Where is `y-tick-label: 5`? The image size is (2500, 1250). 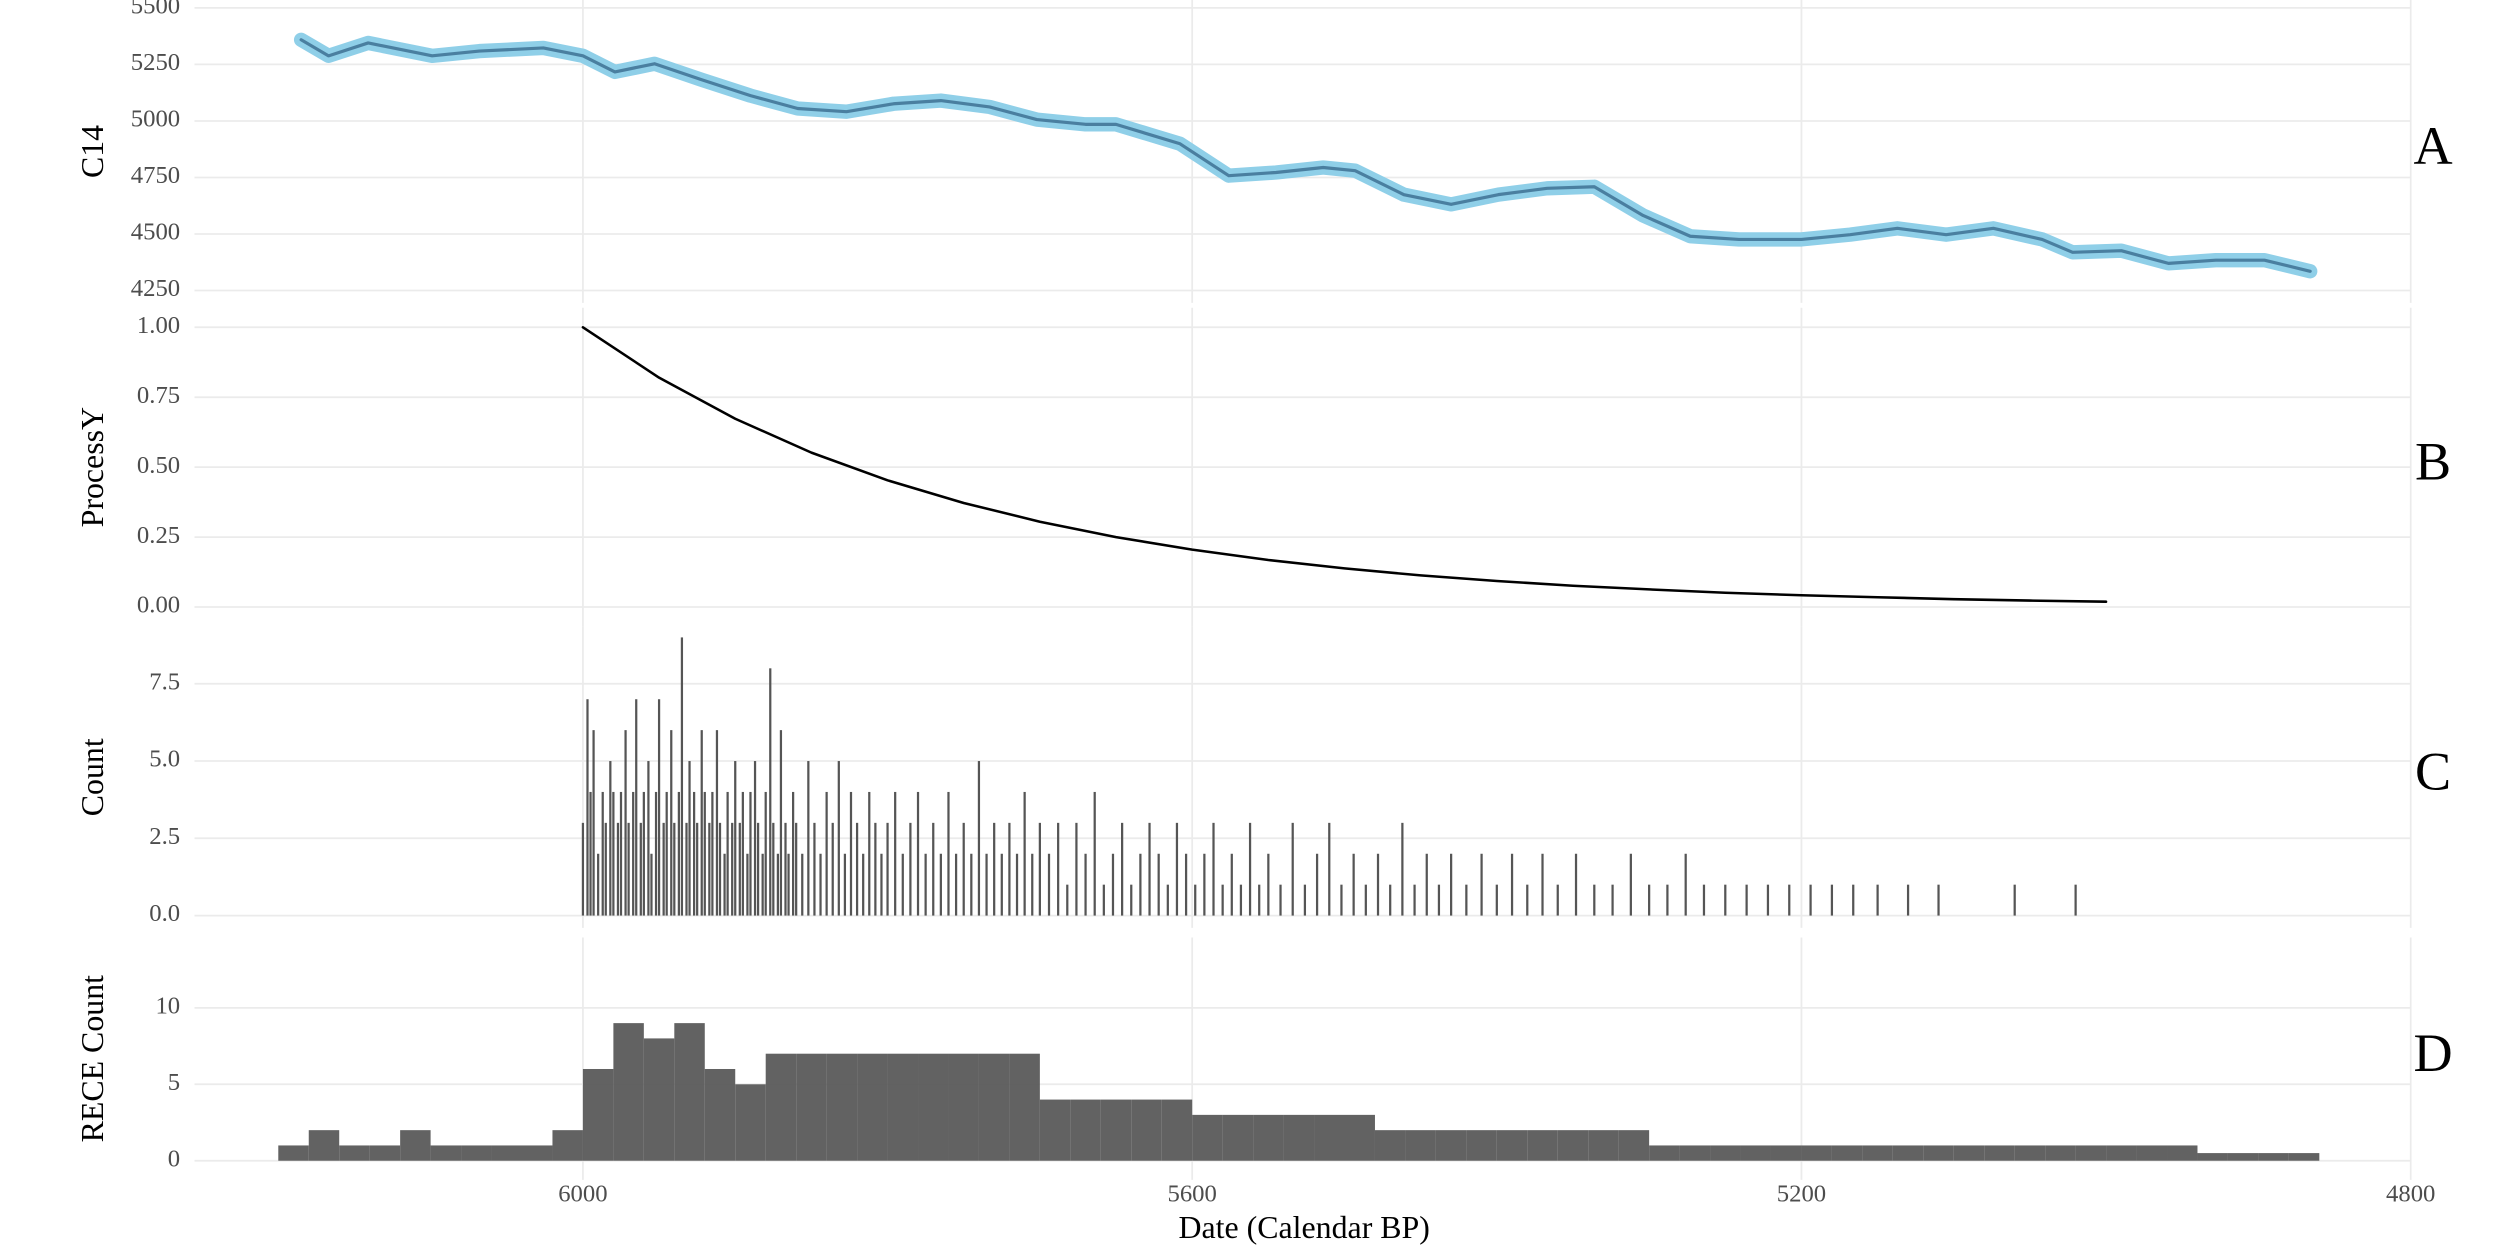 y-tick-label: 5 is located at coordinates (174, 1082).